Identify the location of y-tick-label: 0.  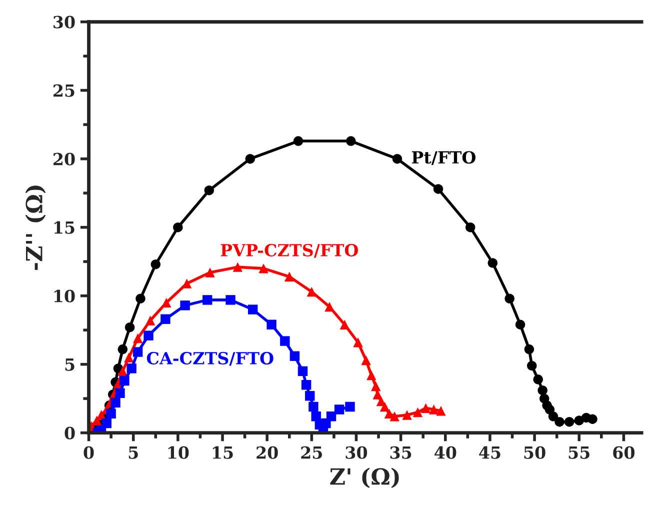
(69, 433).